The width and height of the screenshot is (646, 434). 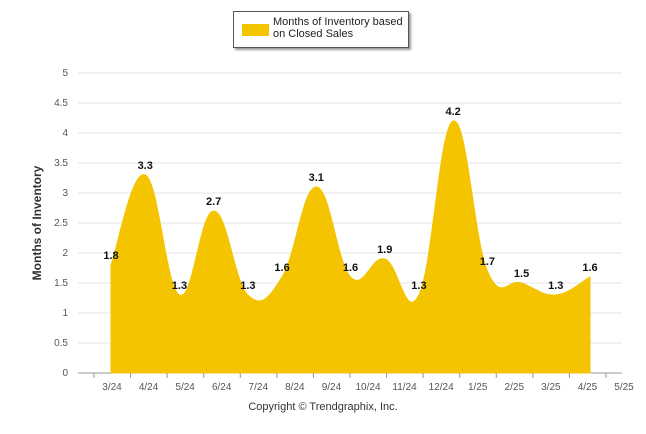 What do you see at coordinates (384, 250) in the screenshot?
I see `data-label: 1.9` at bounding box center [384, 250].